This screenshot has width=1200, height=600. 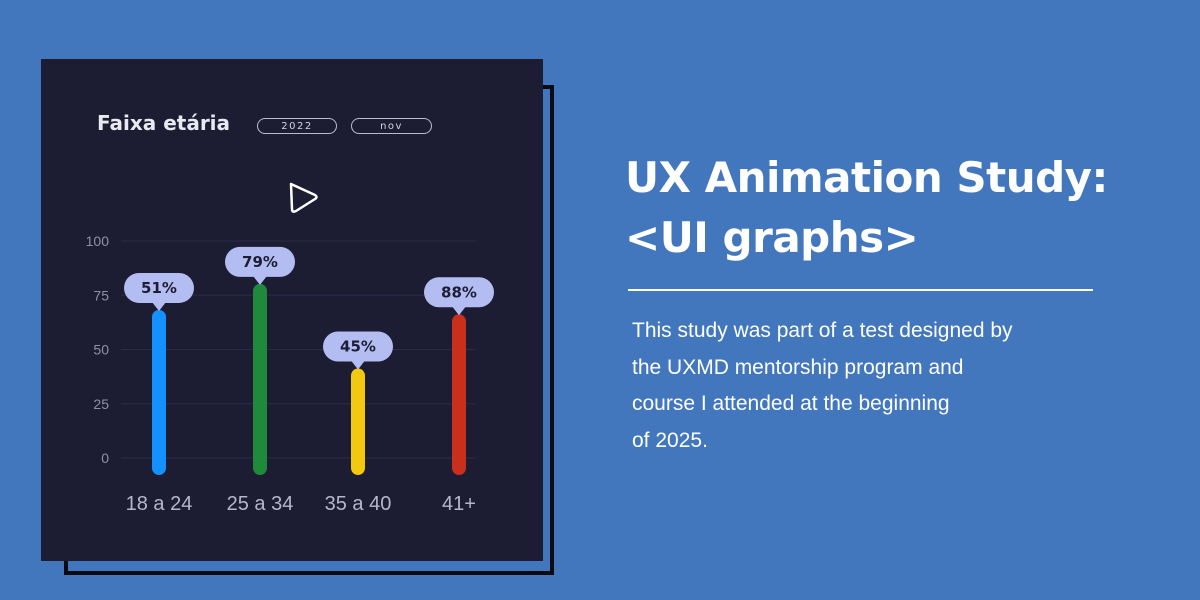 I want to click on description-line: of 2025., so click(x=670, y=440).